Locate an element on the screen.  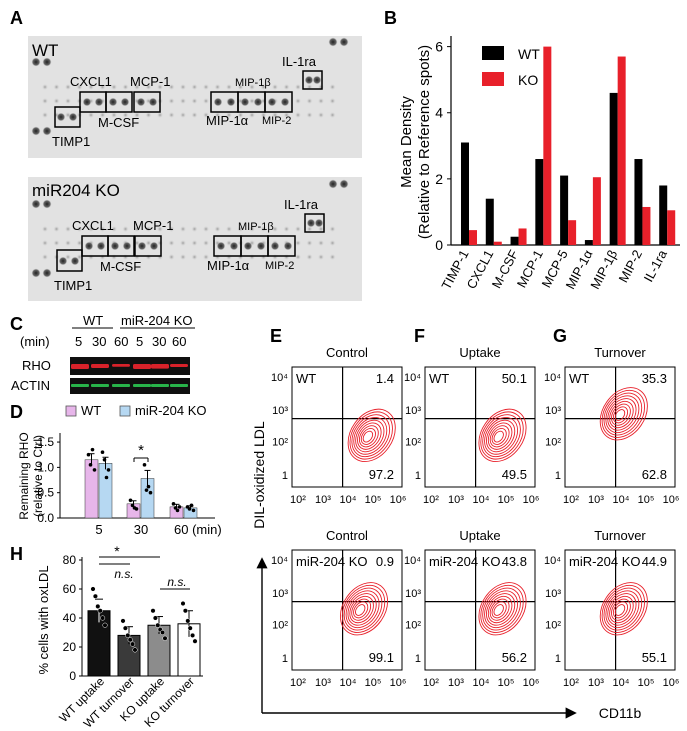
ko-box-il1ra is located at coordinates (314, 223).